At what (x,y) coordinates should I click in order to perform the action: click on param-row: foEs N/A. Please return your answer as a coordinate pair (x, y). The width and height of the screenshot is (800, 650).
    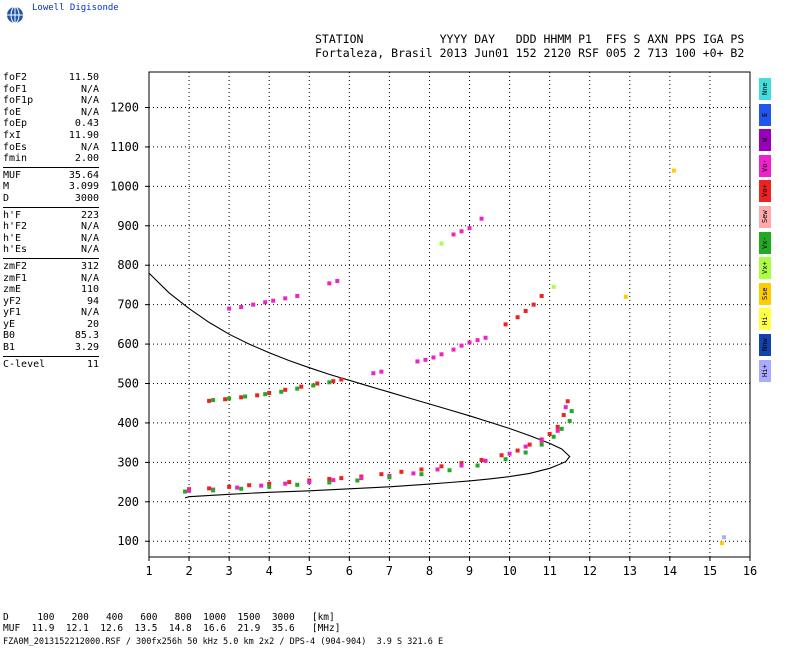
    Looking at the image, I should click on (51, 148).